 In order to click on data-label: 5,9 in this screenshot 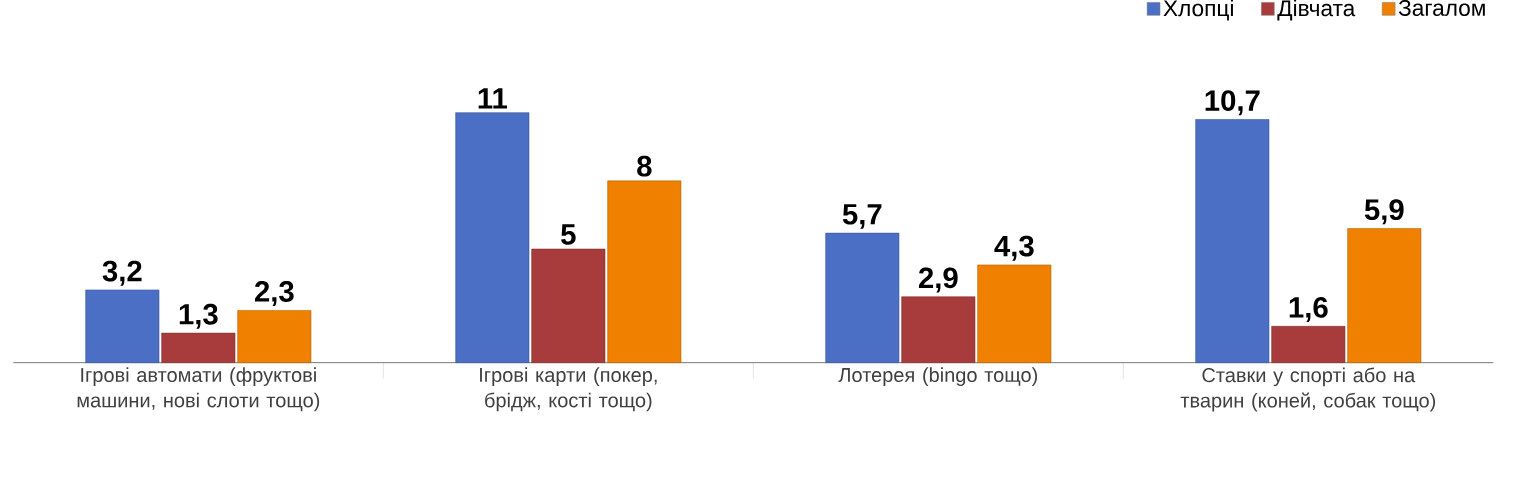, I will do `click(1384, 212)`.